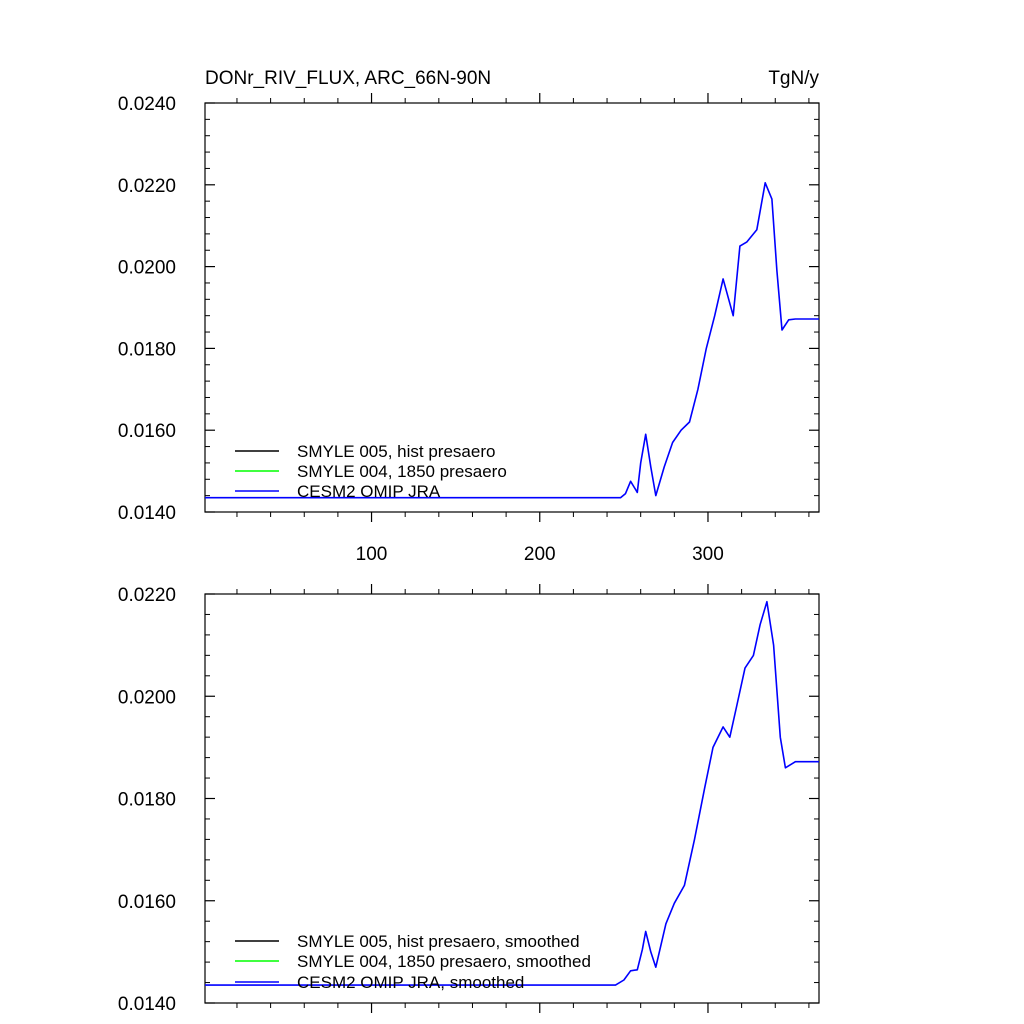 The width and height of the screenshot is (1024, 1024). What do you see at coordinates (402, 471) in the screenshot?
I see `legend-label-1: SMYLE 004, 1850 presaero` at bounding box center [402, 471].